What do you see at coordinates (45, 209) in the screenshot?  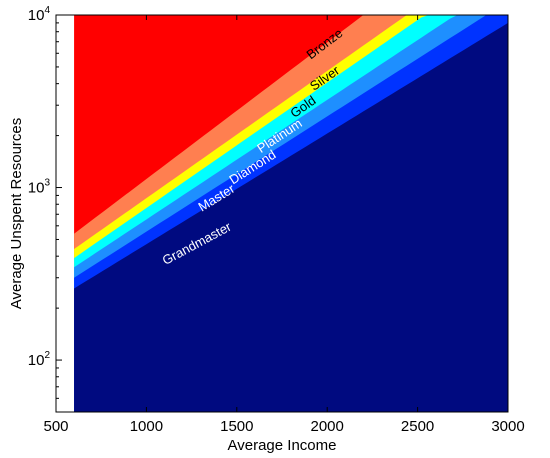 I see `y-axis: 10² 10³ 10⁴` at bounding box center [45, 209].